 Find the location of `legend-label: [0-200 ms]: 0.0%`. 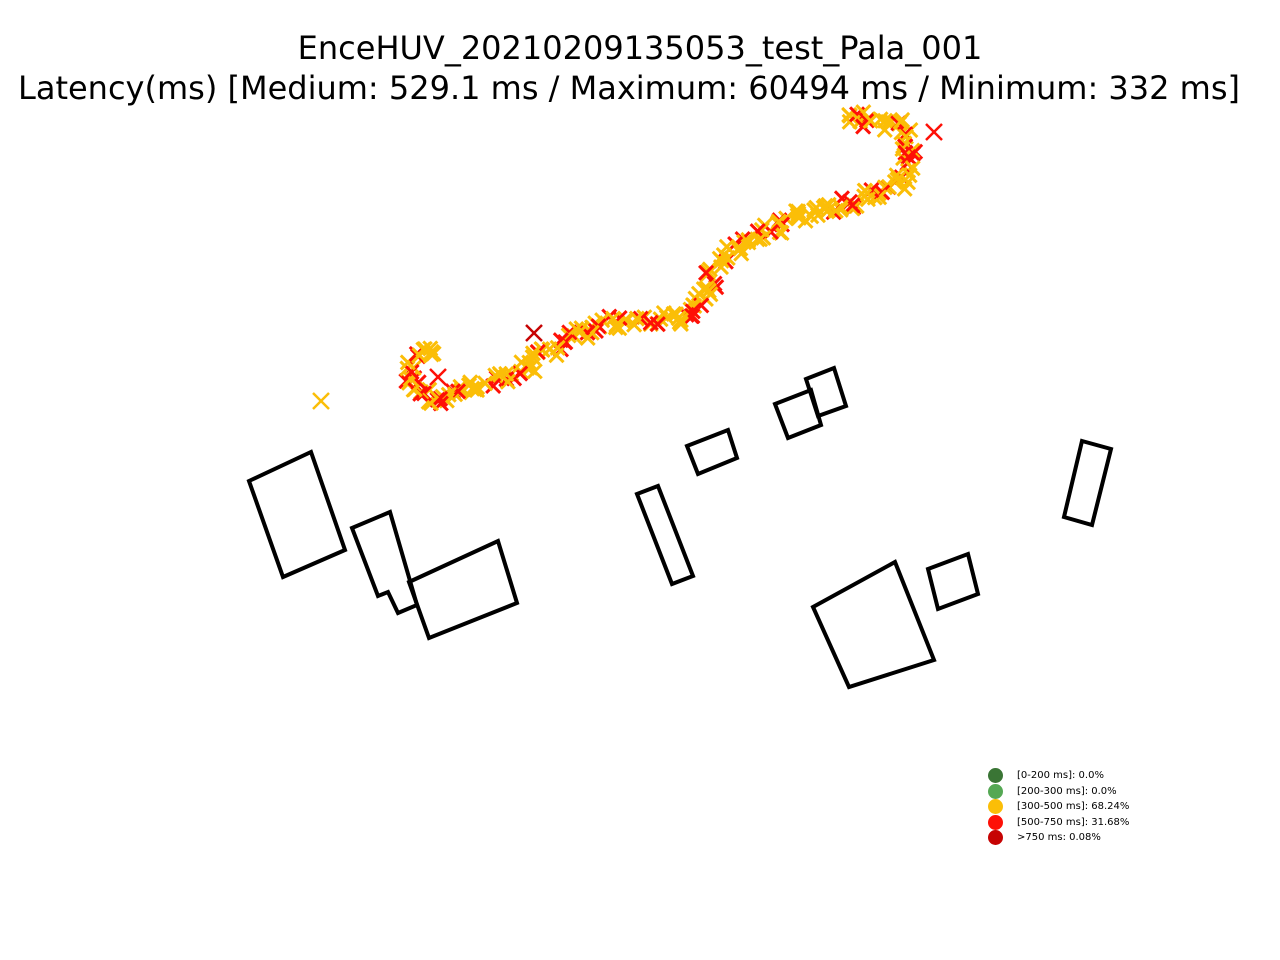

legend-label: [0-200 ms]: 0.0% is located at coordinates (1060, 776).